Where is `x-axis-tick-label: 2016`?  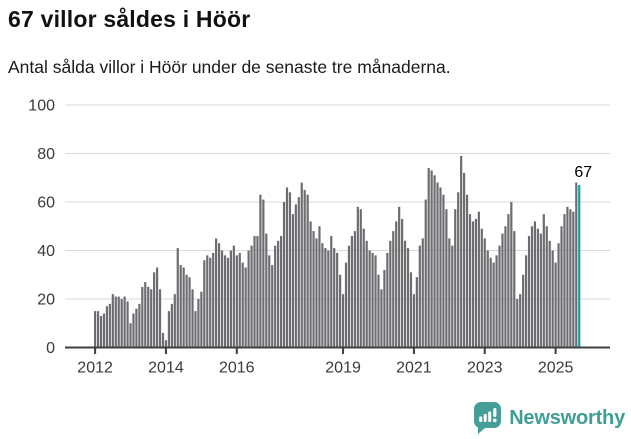
x-axis-tick-label: 2016 is located at coordinates (237, 368).